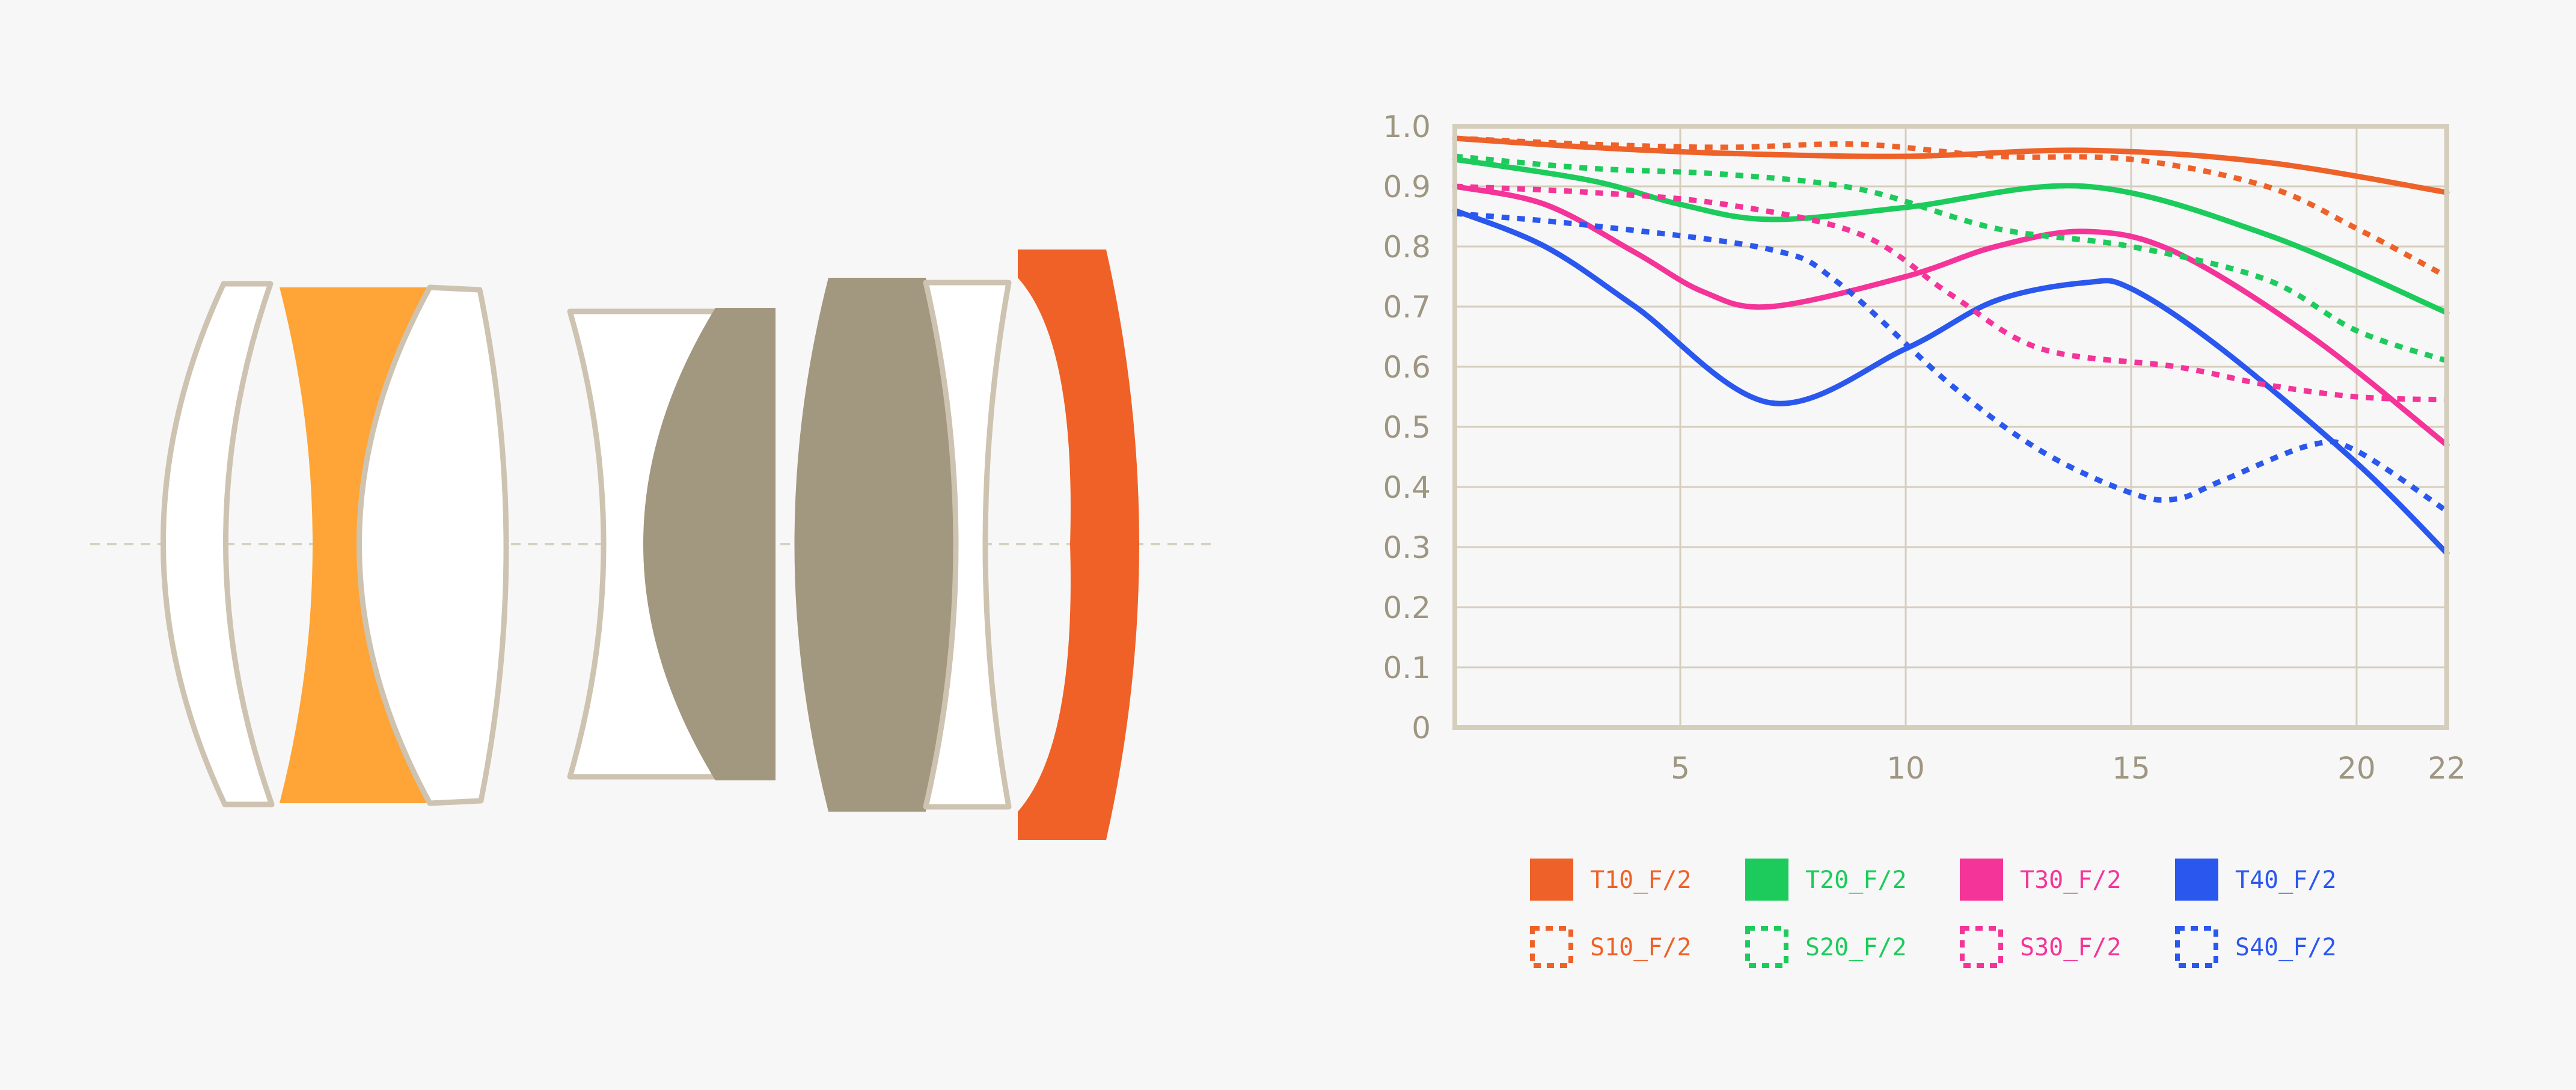  Describe the element at coordinates (1407, 307) in the screenshot. I see `y-tick-label: 0.7` at that location.